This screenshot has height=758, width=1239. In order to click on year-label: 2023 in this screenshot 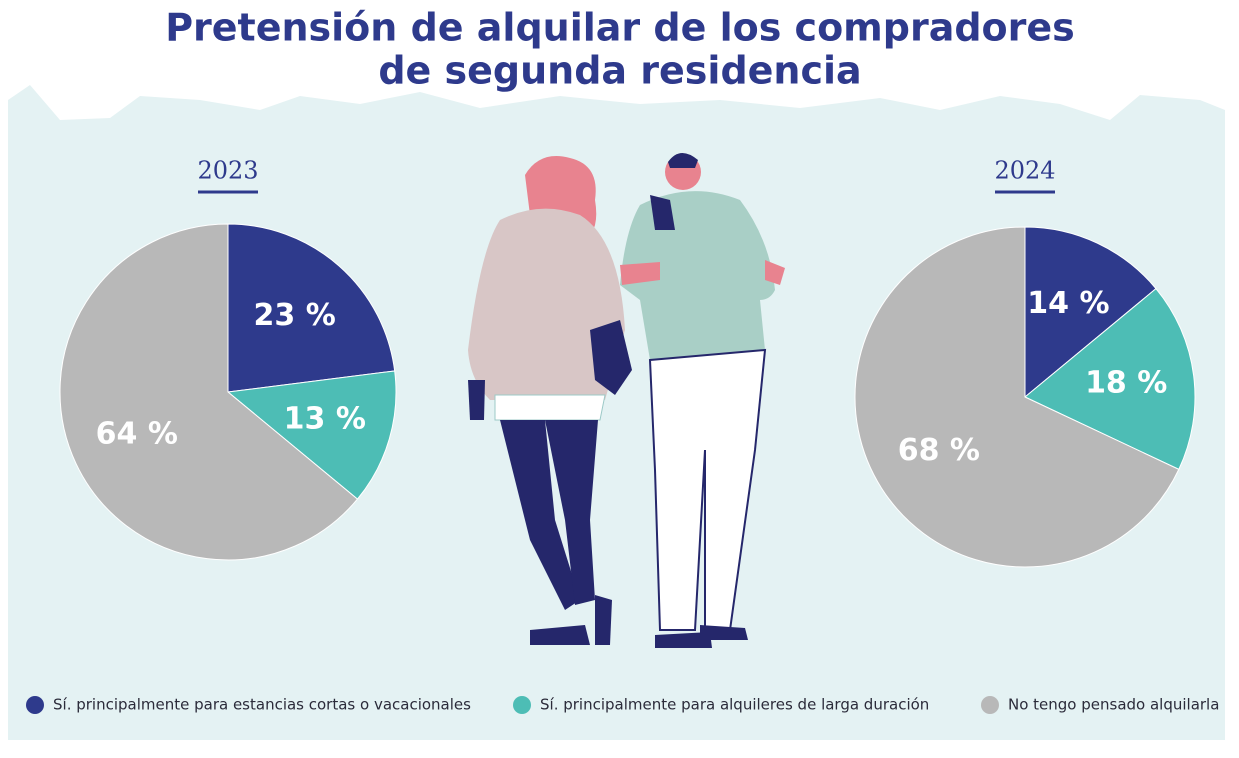, I will do `click(227, 171)`.